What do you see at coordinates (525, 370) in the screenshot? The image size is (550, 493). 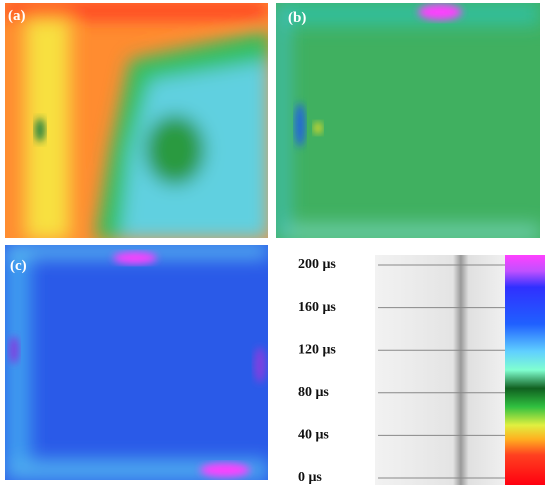 I see `color-scale` at bounding box center [525, 370].